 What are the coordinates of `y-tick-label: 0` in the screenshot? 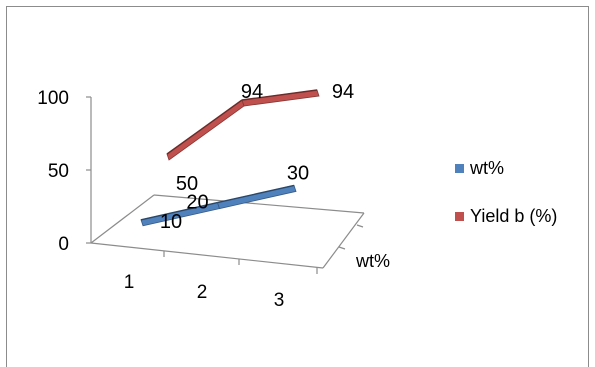 It's located at (63, 244).